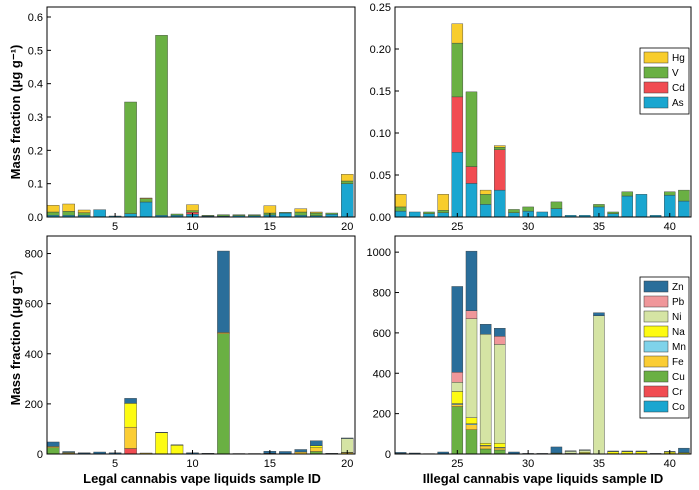 Image resolution: width=699 pixels, height=490 pixels. What do you see at coordinates (347, 227) in the screenshot?
I see `x-tick-label: 20` at bounding box center [347, 227].